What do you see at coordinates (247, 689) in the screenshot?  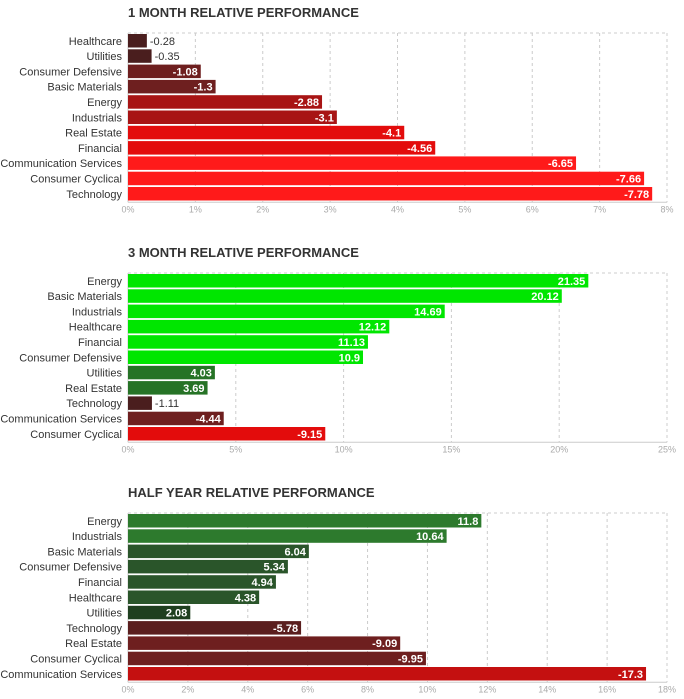 I see `x-tick-label: 4%` at bounding box center [247, 689].